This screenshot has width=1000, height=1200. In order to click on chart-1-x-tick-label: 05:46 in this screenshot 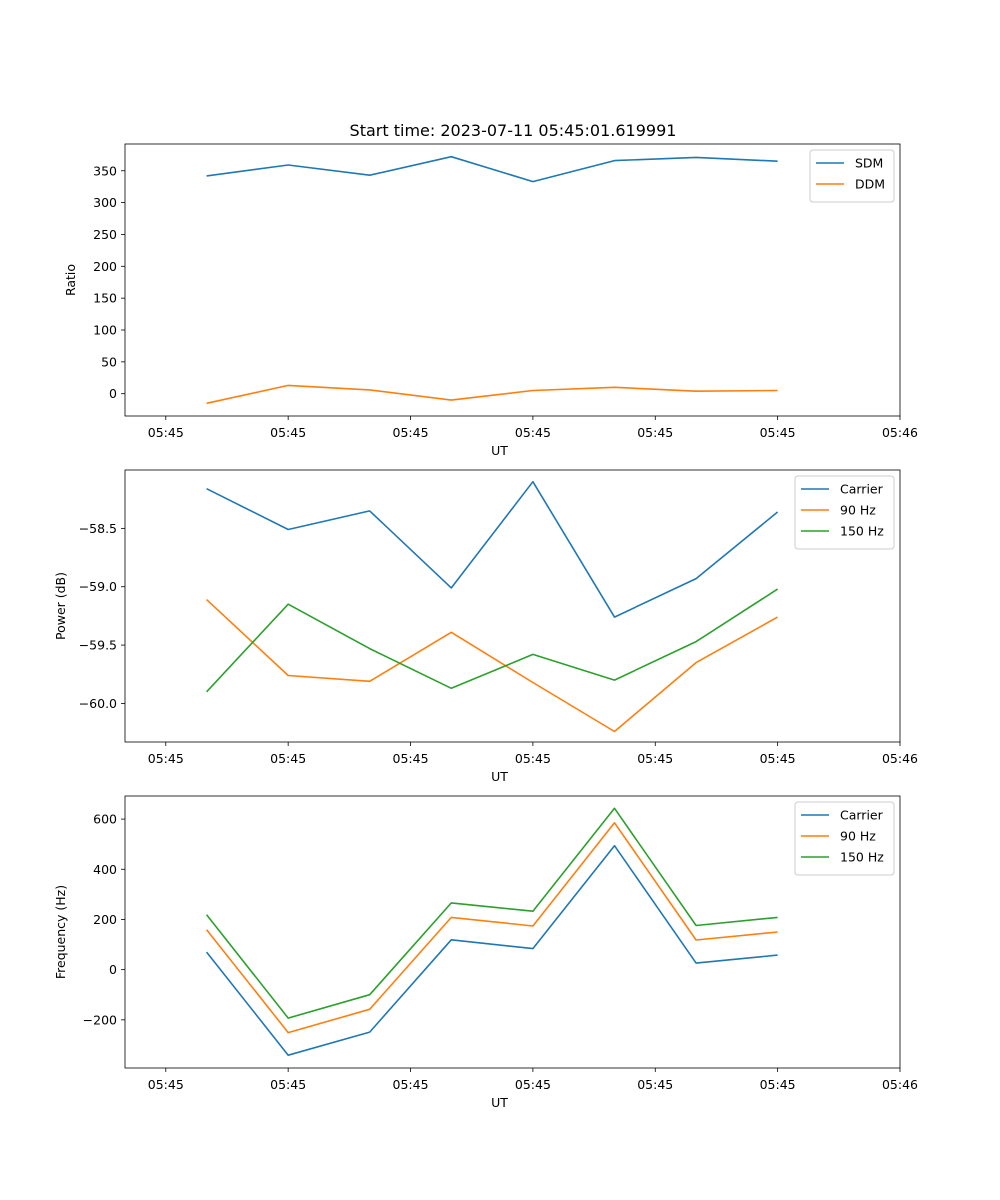, I will do `click(900, 432)`.